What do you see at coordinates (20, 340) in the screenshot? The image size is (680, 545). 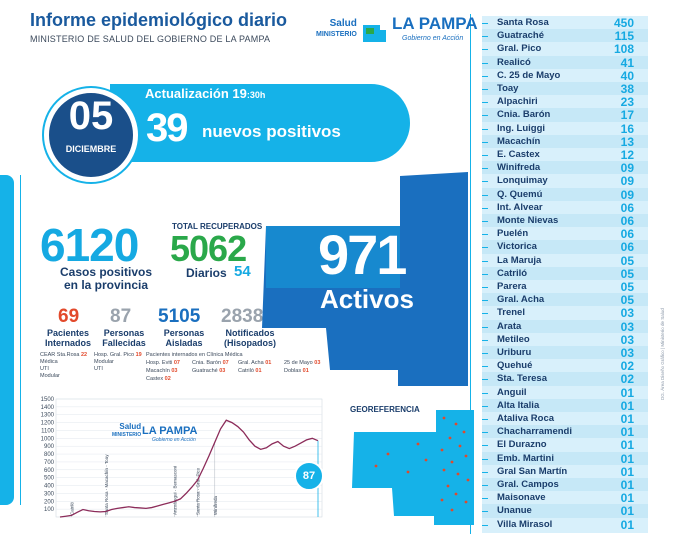 I see `left-divider` at bounding box center [20, 340].